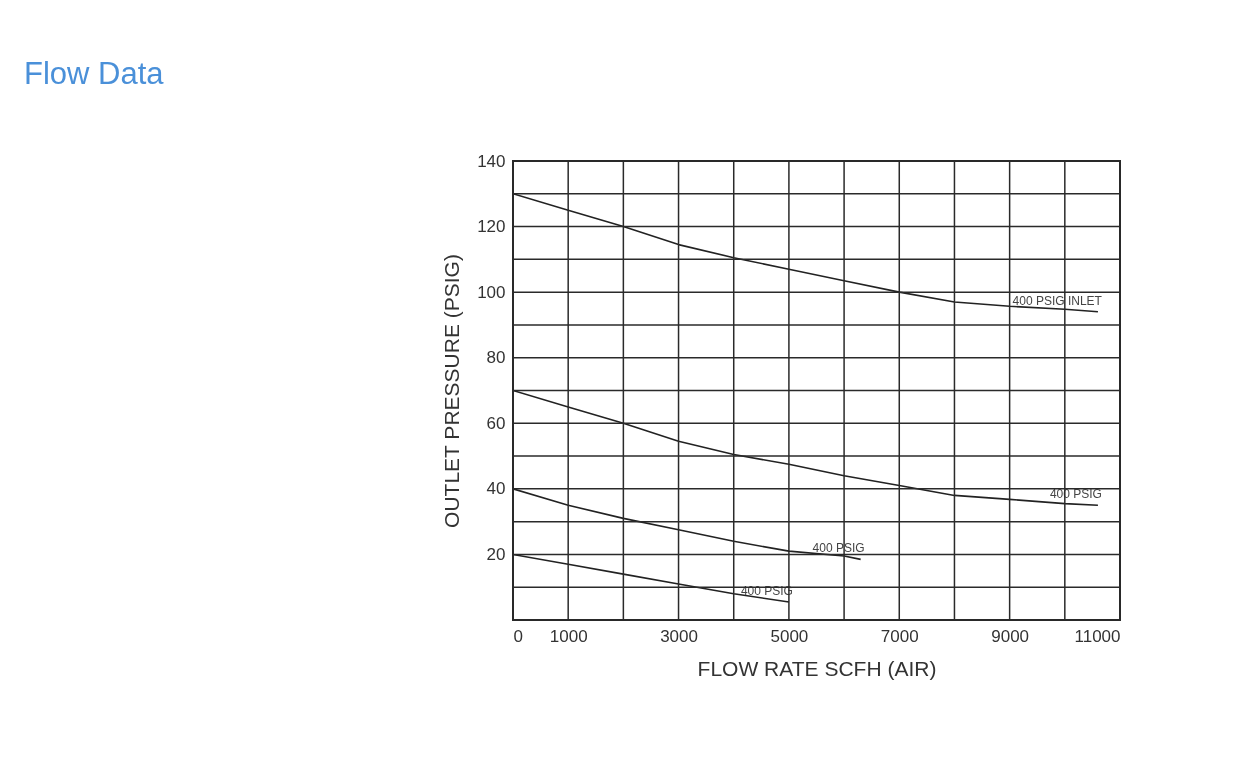 The height and width of the screenshot is (780, 1256). I want to click on x-tick-label: 1000, so click(568, 636).